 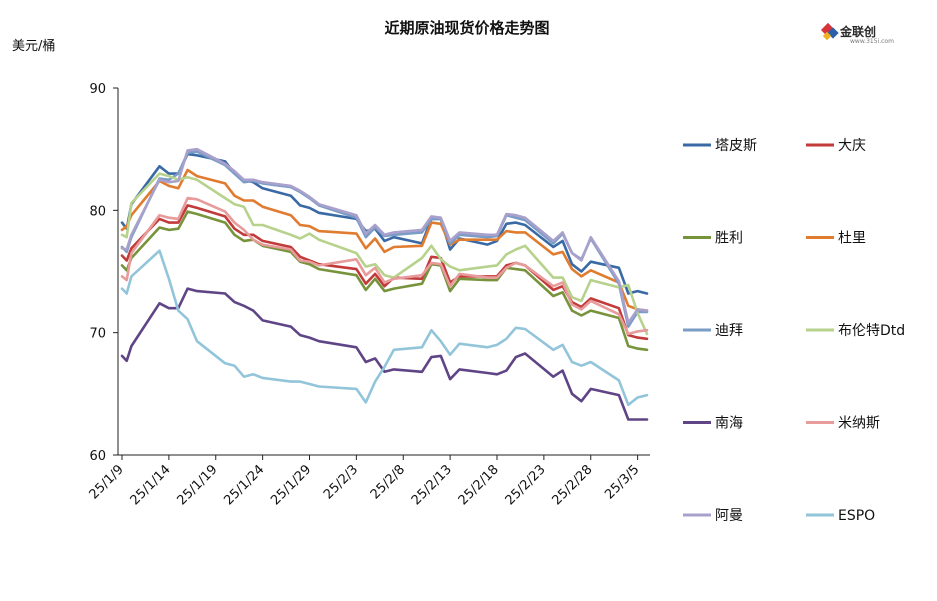 What do you see at coordinates (479, 485) in the screenshot?
I see `x-tick-label: 25/2/18` at bounding box center [479, 485].